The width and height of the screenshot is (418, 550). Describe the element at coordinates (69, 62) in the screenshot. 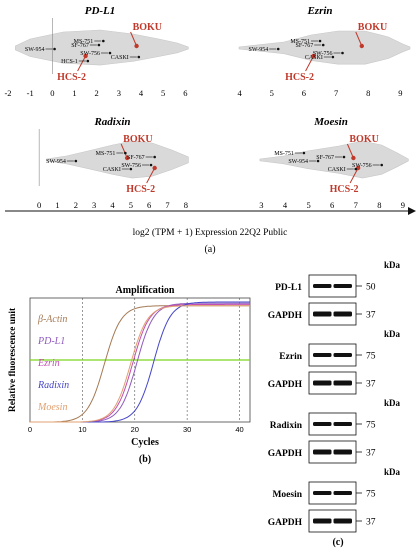

I see `cell-line-label: HCS-1` at that location.